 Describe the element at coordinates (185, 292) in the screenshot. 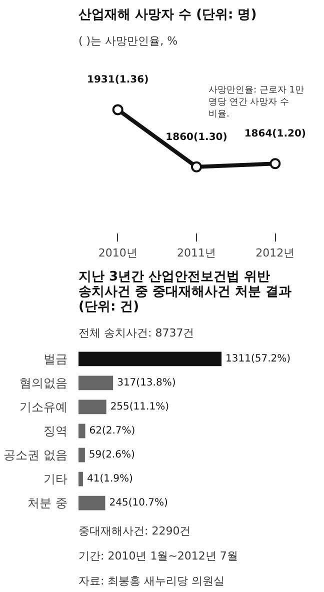

I see `chart-title: 지난 3년간 산업안전보건법 위반 송치사건 중 중대재해사건 처분 결과 (단위: 건)` at that location.